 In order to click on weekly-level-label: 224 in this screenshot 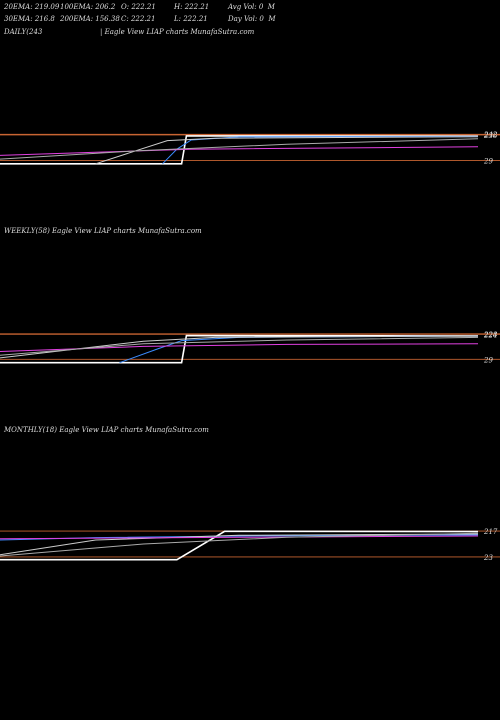, I will do `click(490, 335)`.